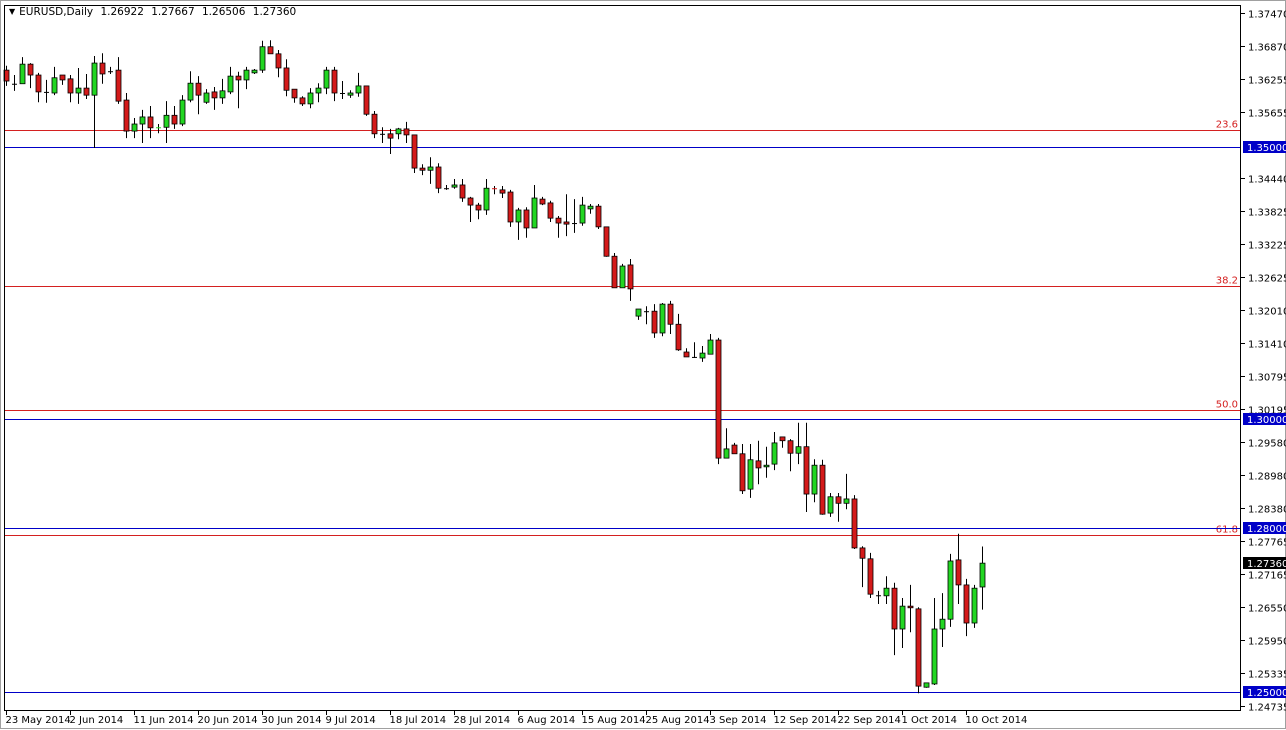  I want to click on date-tick-label: 9 Jul 2014, so click(351, 720).